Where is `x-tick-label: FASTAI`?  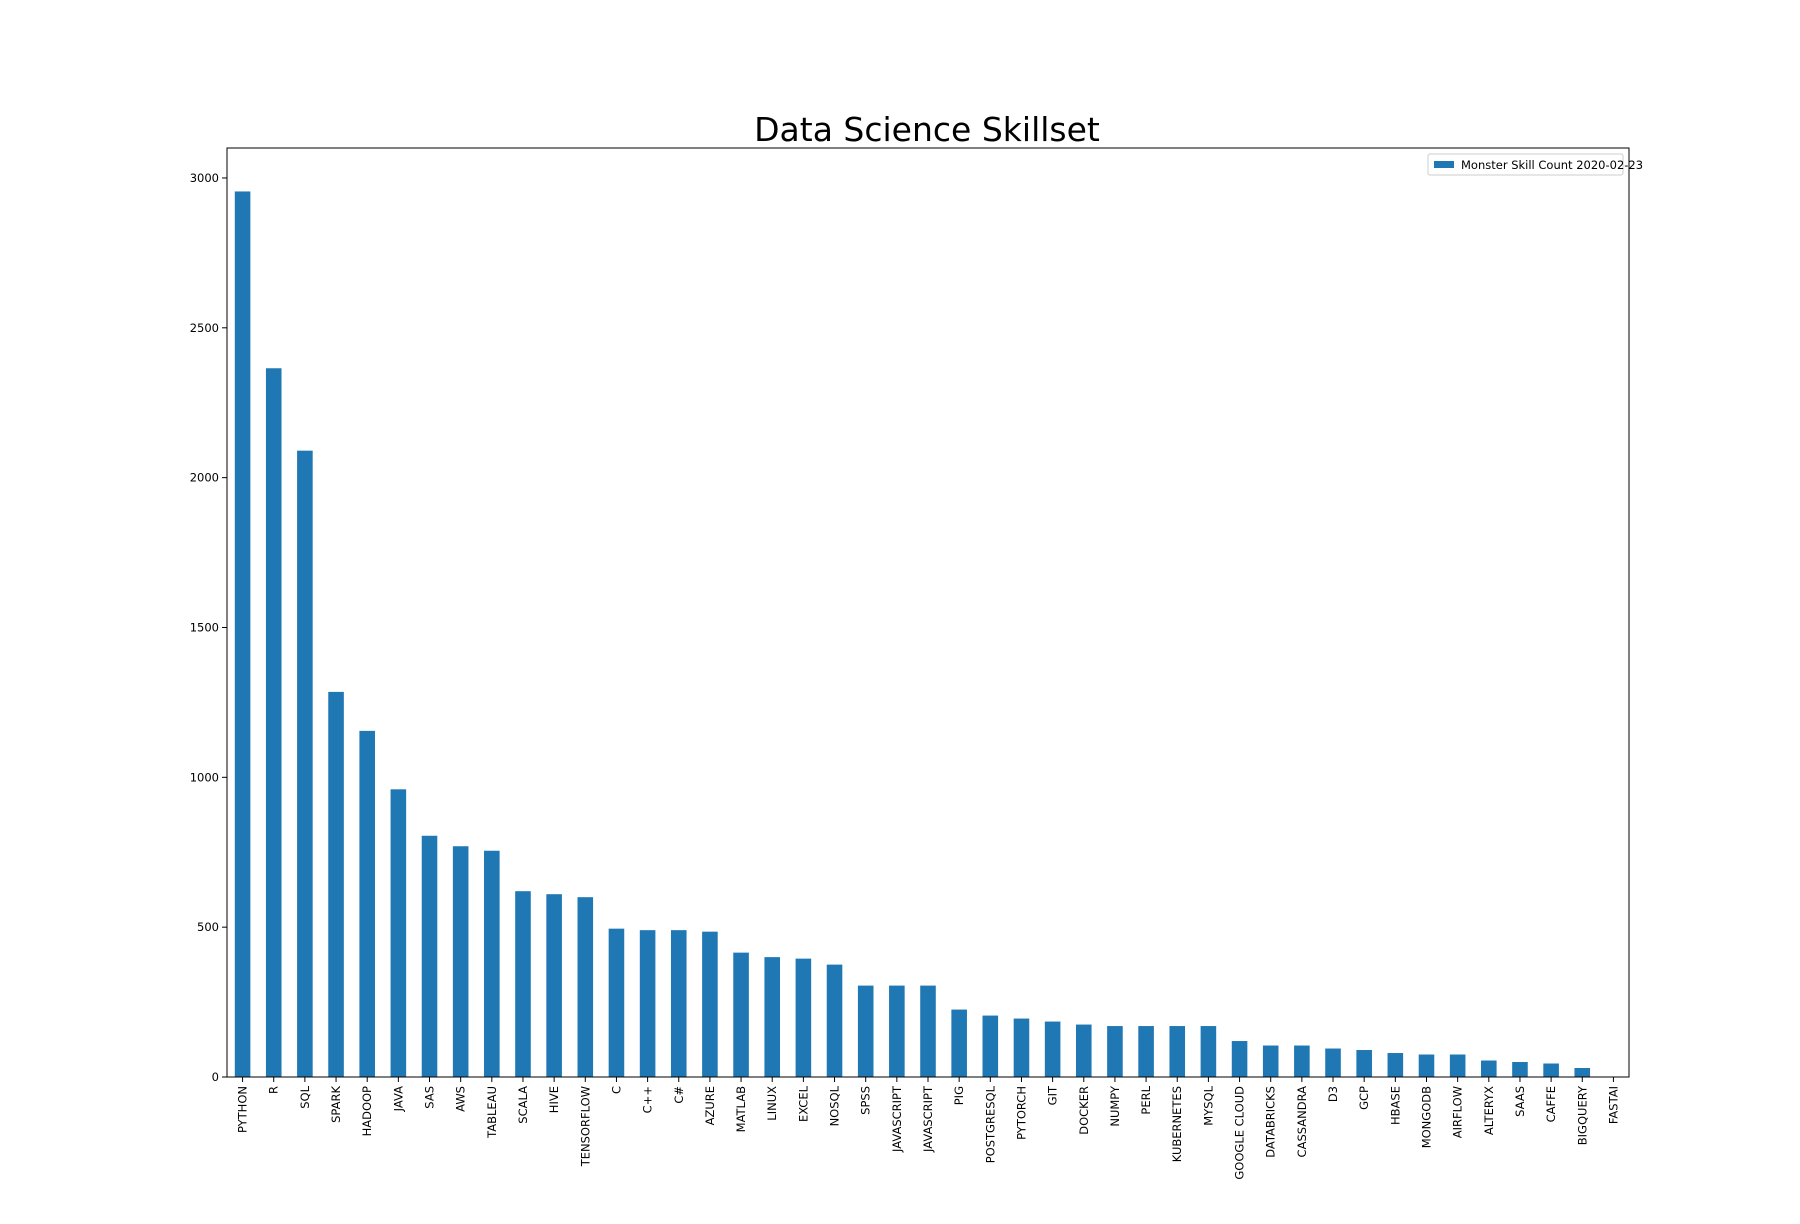 x-tick-label: FASTAI is located at coordinates (1613, 1105).